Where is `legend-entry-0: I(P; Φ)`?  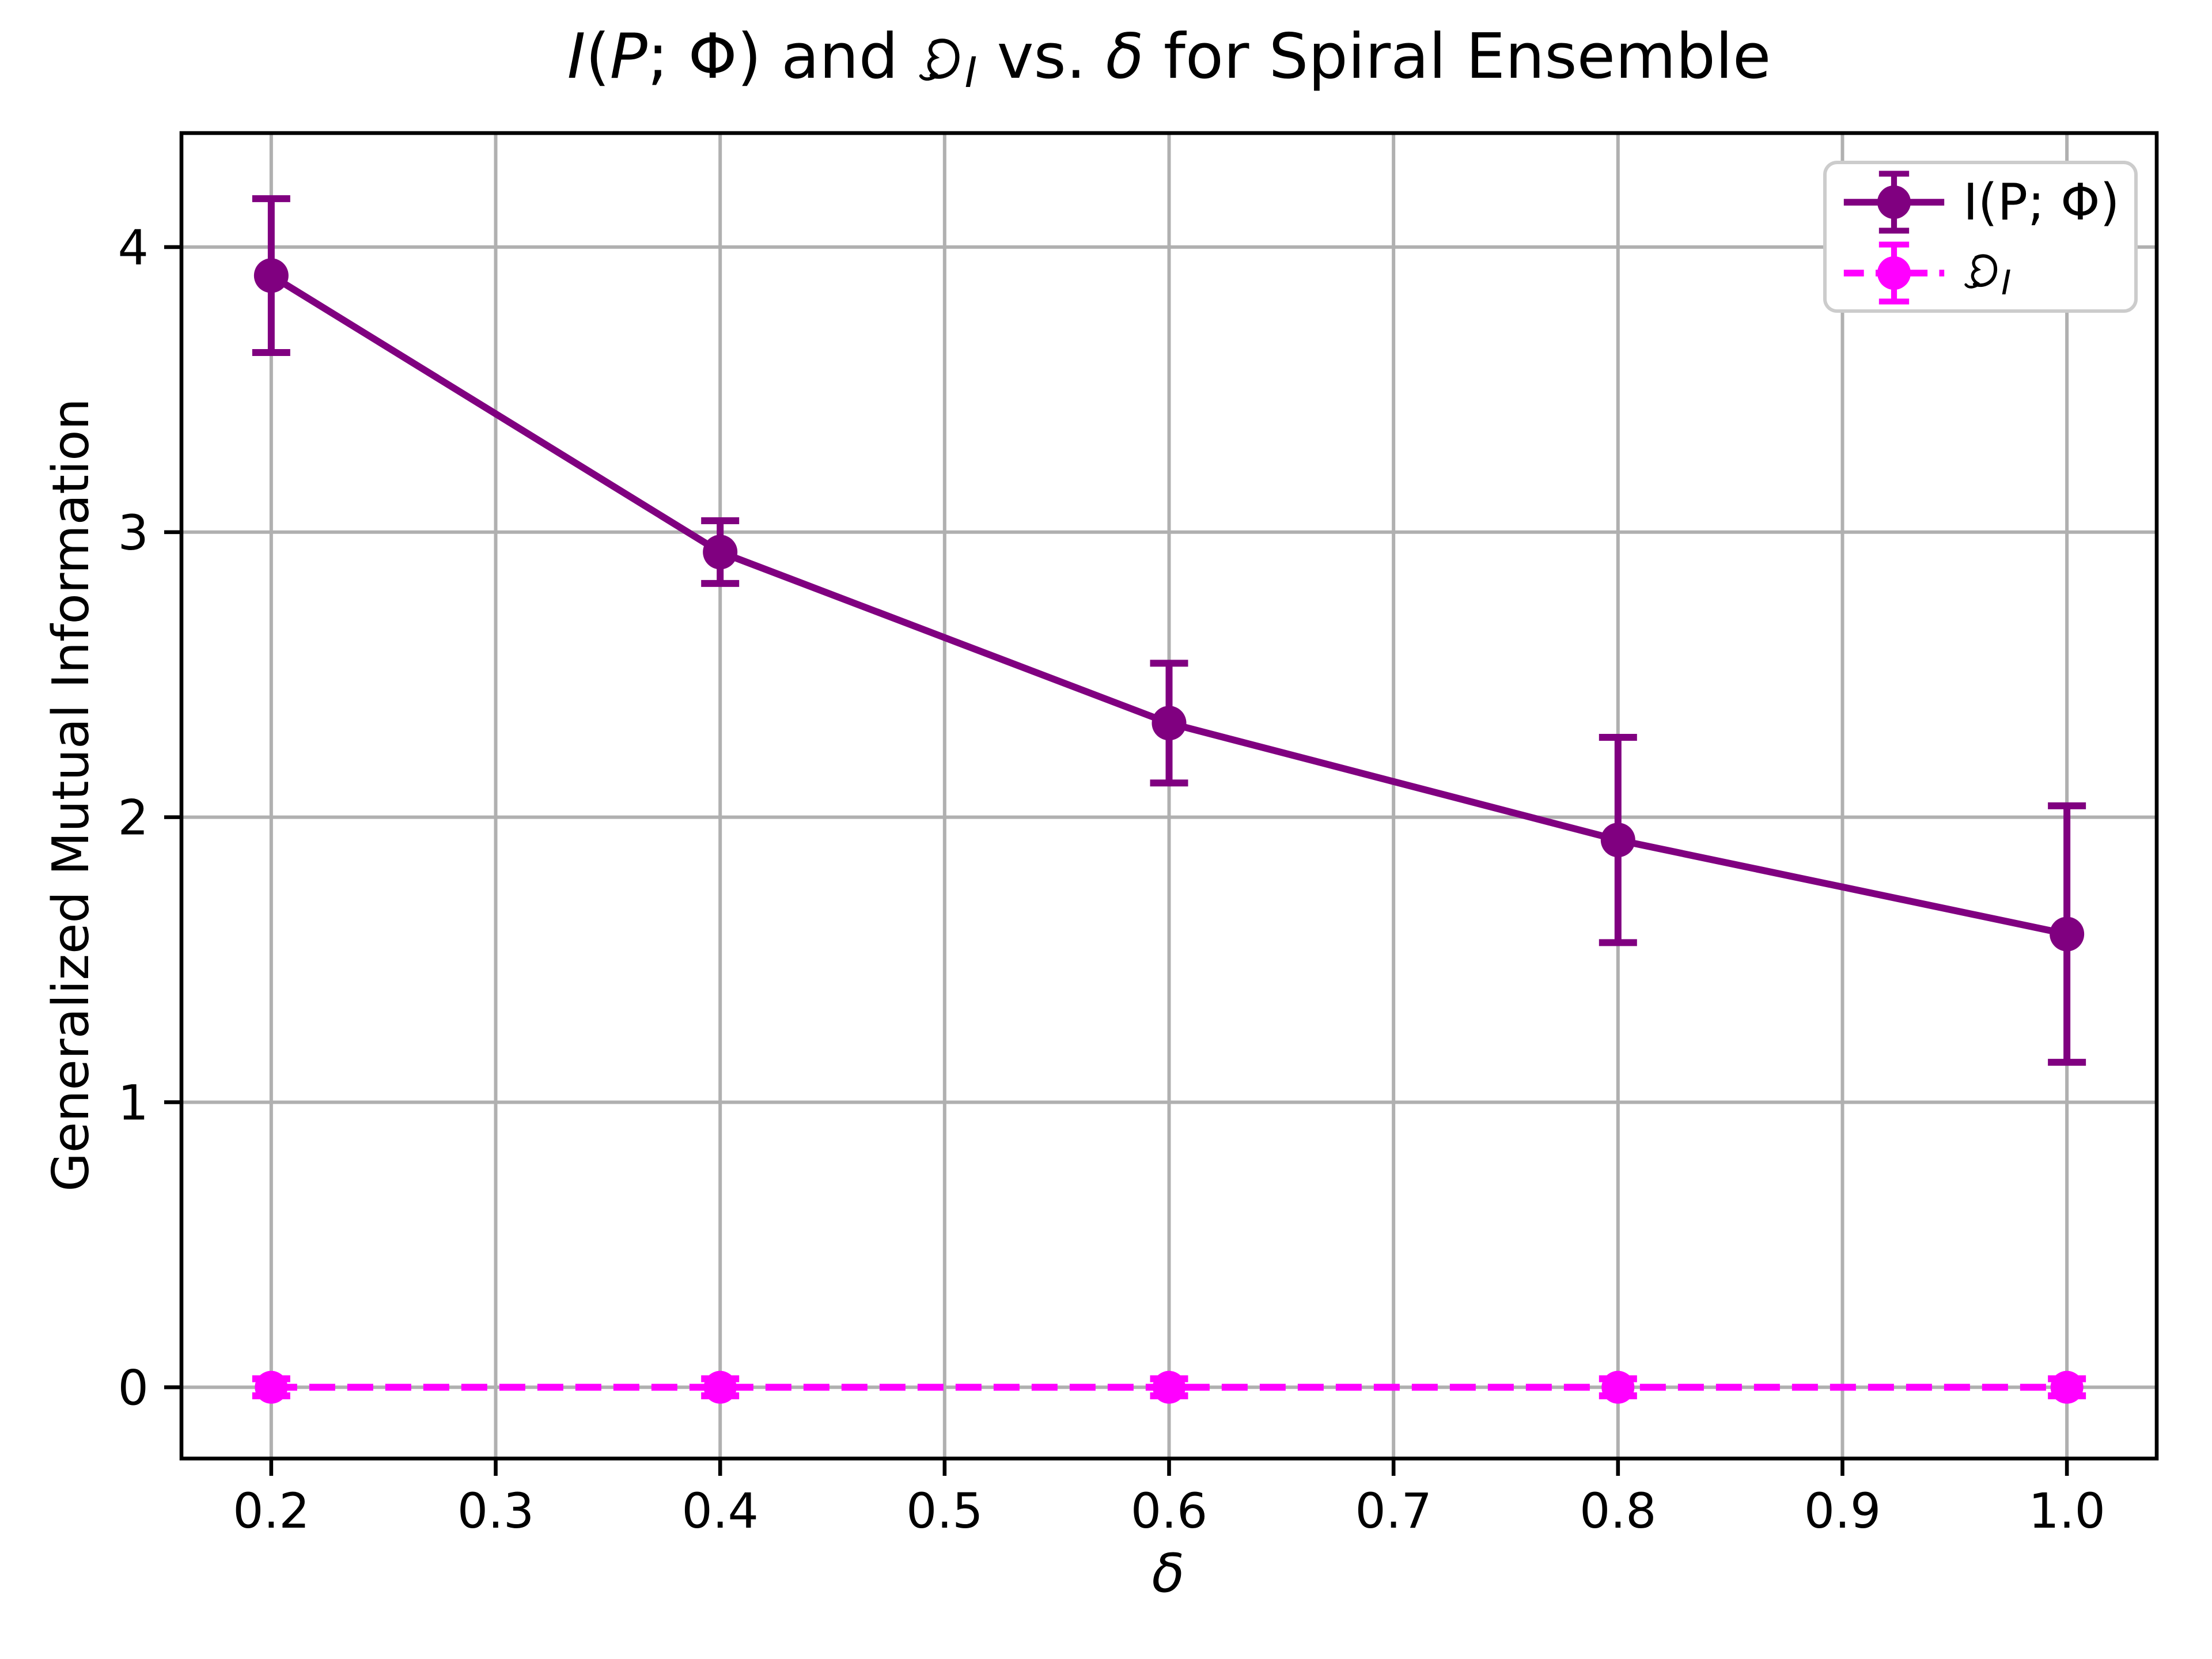 legend-entry-0: I(P; Φ) is located at coordinates (1980, 201).